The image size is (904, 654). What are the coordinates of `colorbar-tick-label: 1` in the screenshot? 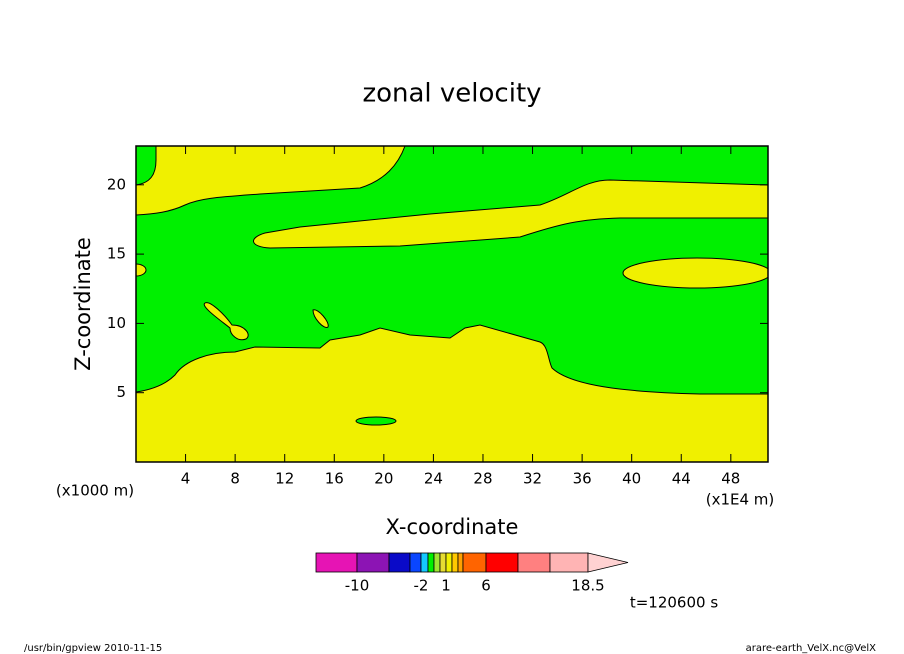 It's located at (446, 586).